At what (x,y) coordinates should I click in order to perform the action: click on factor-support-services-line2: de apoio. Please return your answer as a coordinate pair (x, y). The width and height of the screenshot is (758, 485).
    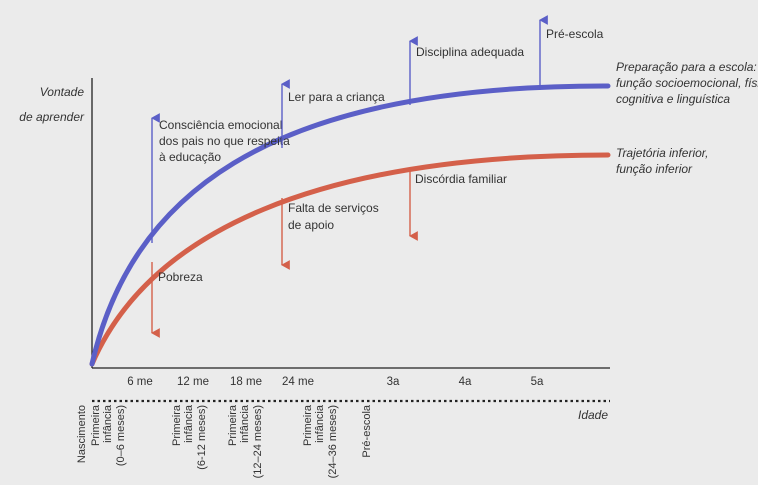
    Looking at the image, I should click on (311, 225).